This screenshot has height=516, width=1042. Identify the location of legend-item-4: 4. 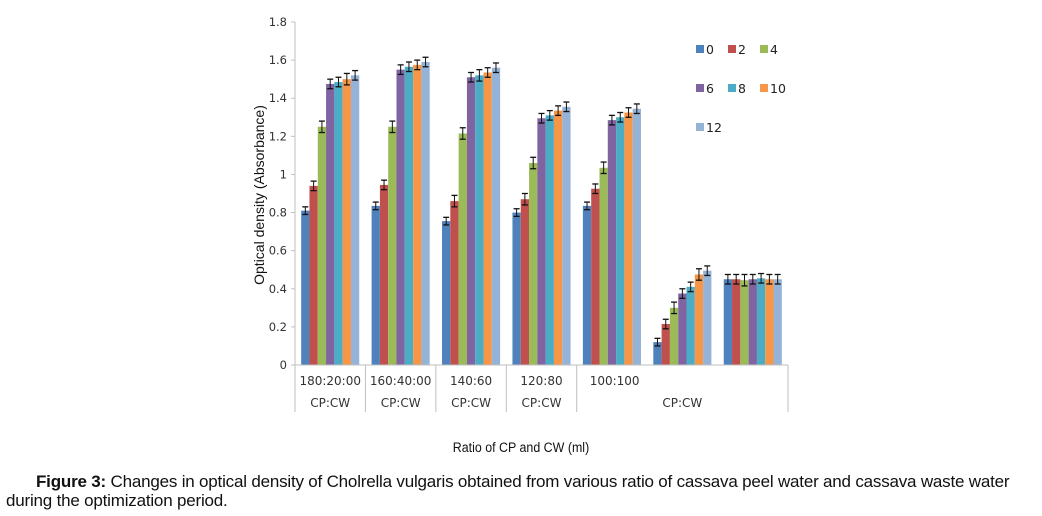
(769, 49).